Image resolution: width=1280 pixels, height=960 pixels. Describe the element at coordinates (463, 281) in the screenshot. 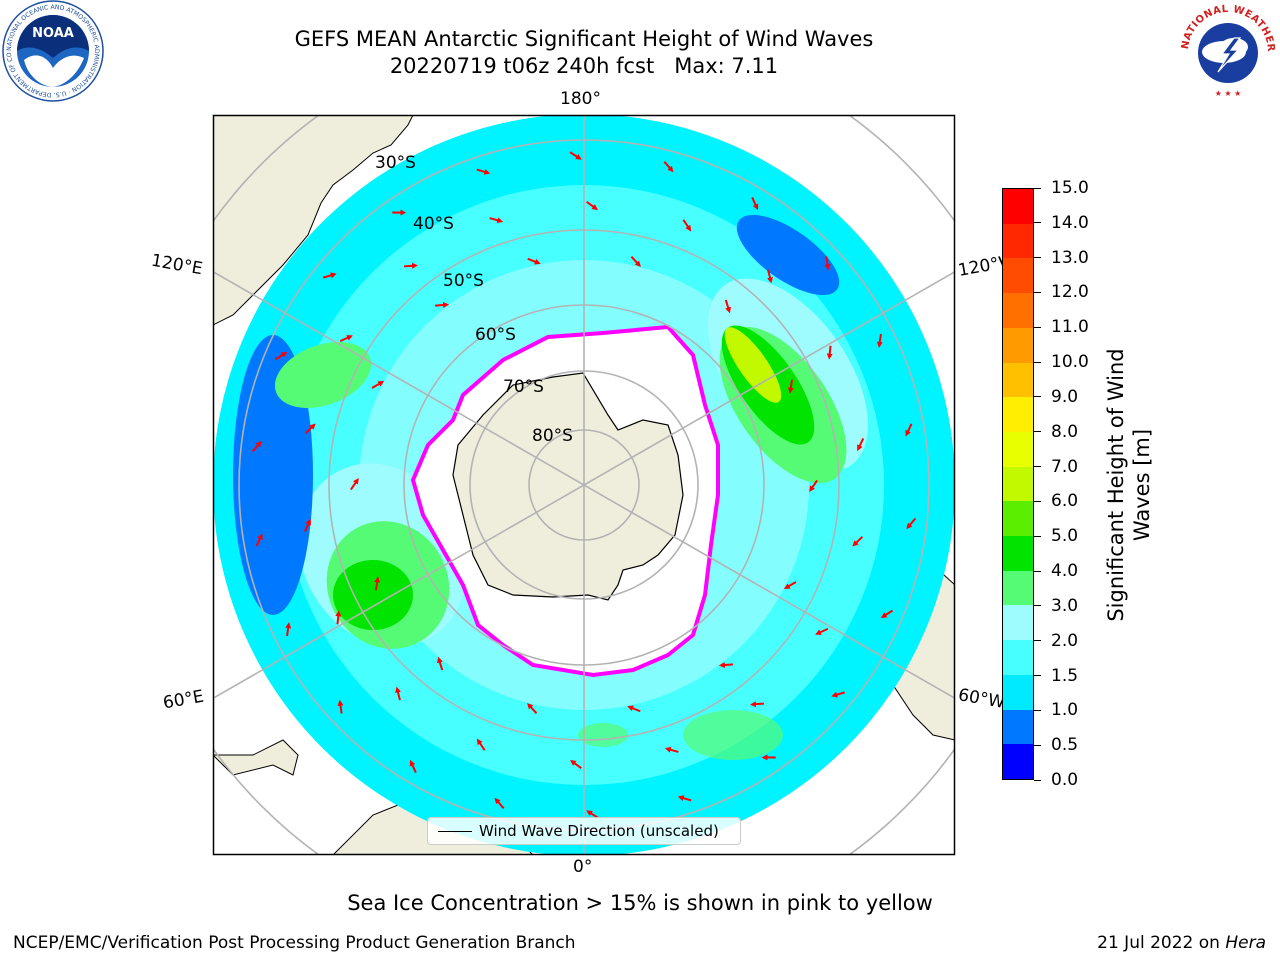

I see `lat-label-50s: 50°S` at that location.